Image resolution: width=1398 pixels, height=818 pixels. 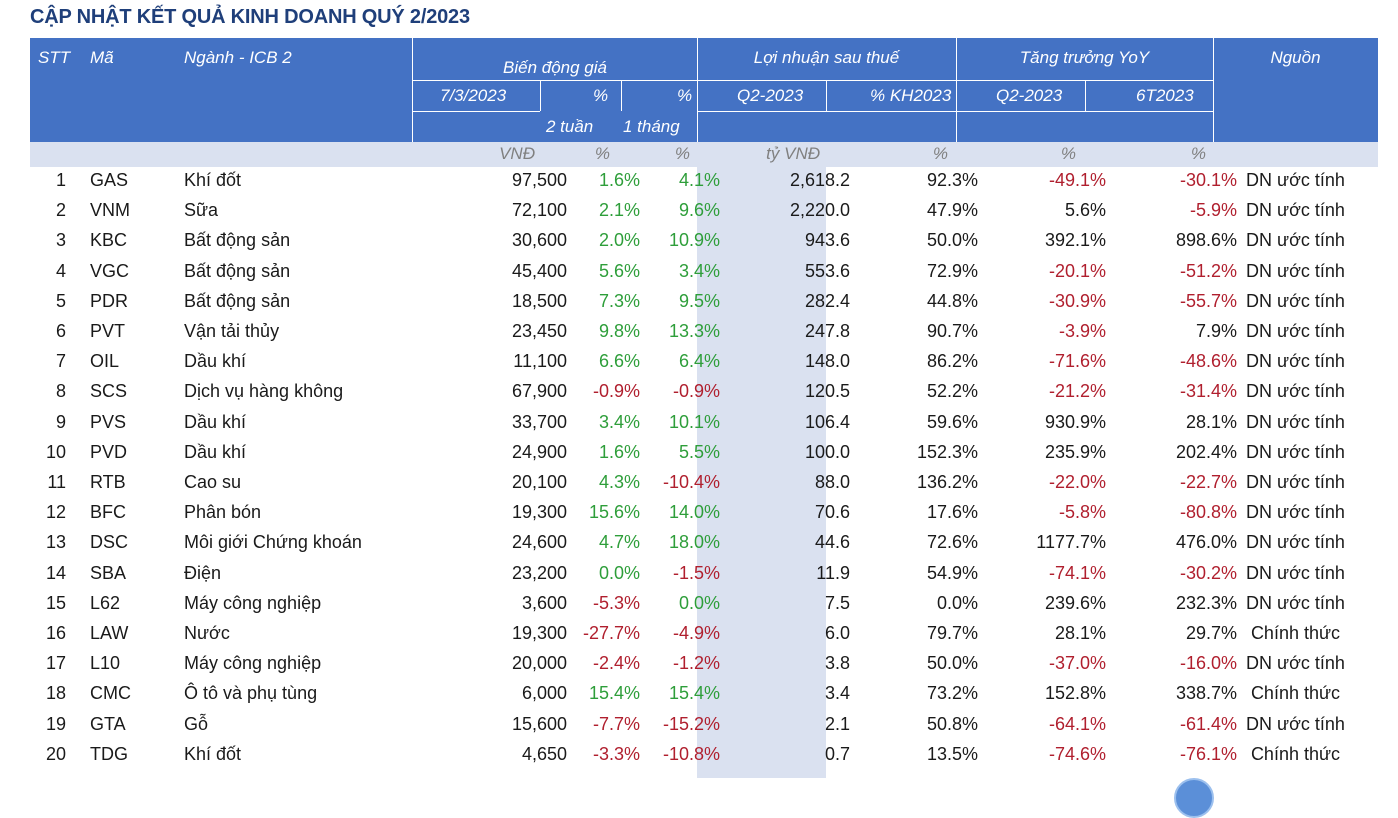 I want to click on cell-kh: 136.2%, so click(x=947, y=482).